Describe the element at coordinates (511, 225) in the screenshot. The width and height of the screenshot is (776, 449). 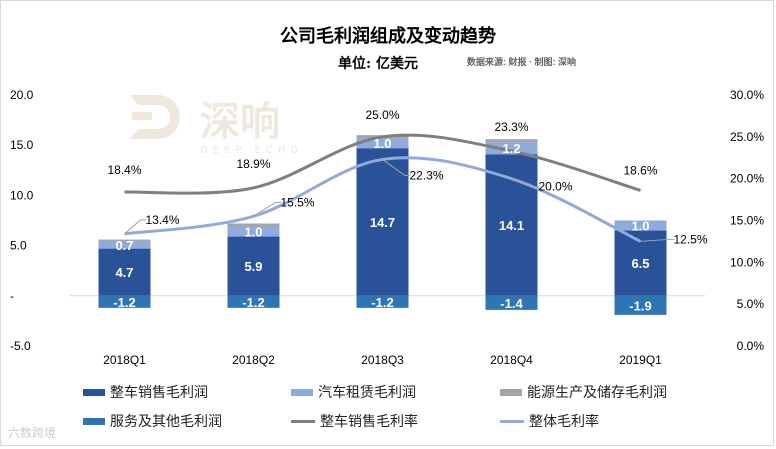
I see `bar-data-label: 14.1` at that location.